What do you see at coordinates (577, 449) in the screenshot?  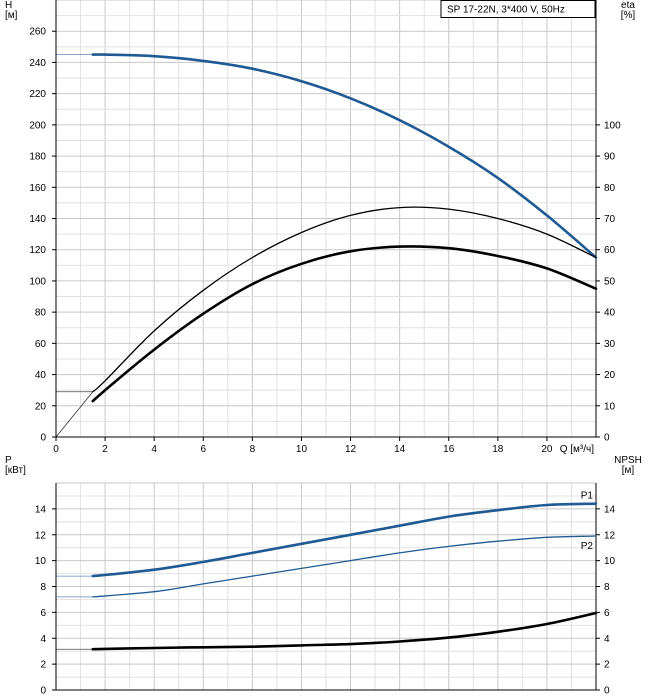 I see `x-axis-title: Q [м³/ч]` at bounding box center [577, 449].